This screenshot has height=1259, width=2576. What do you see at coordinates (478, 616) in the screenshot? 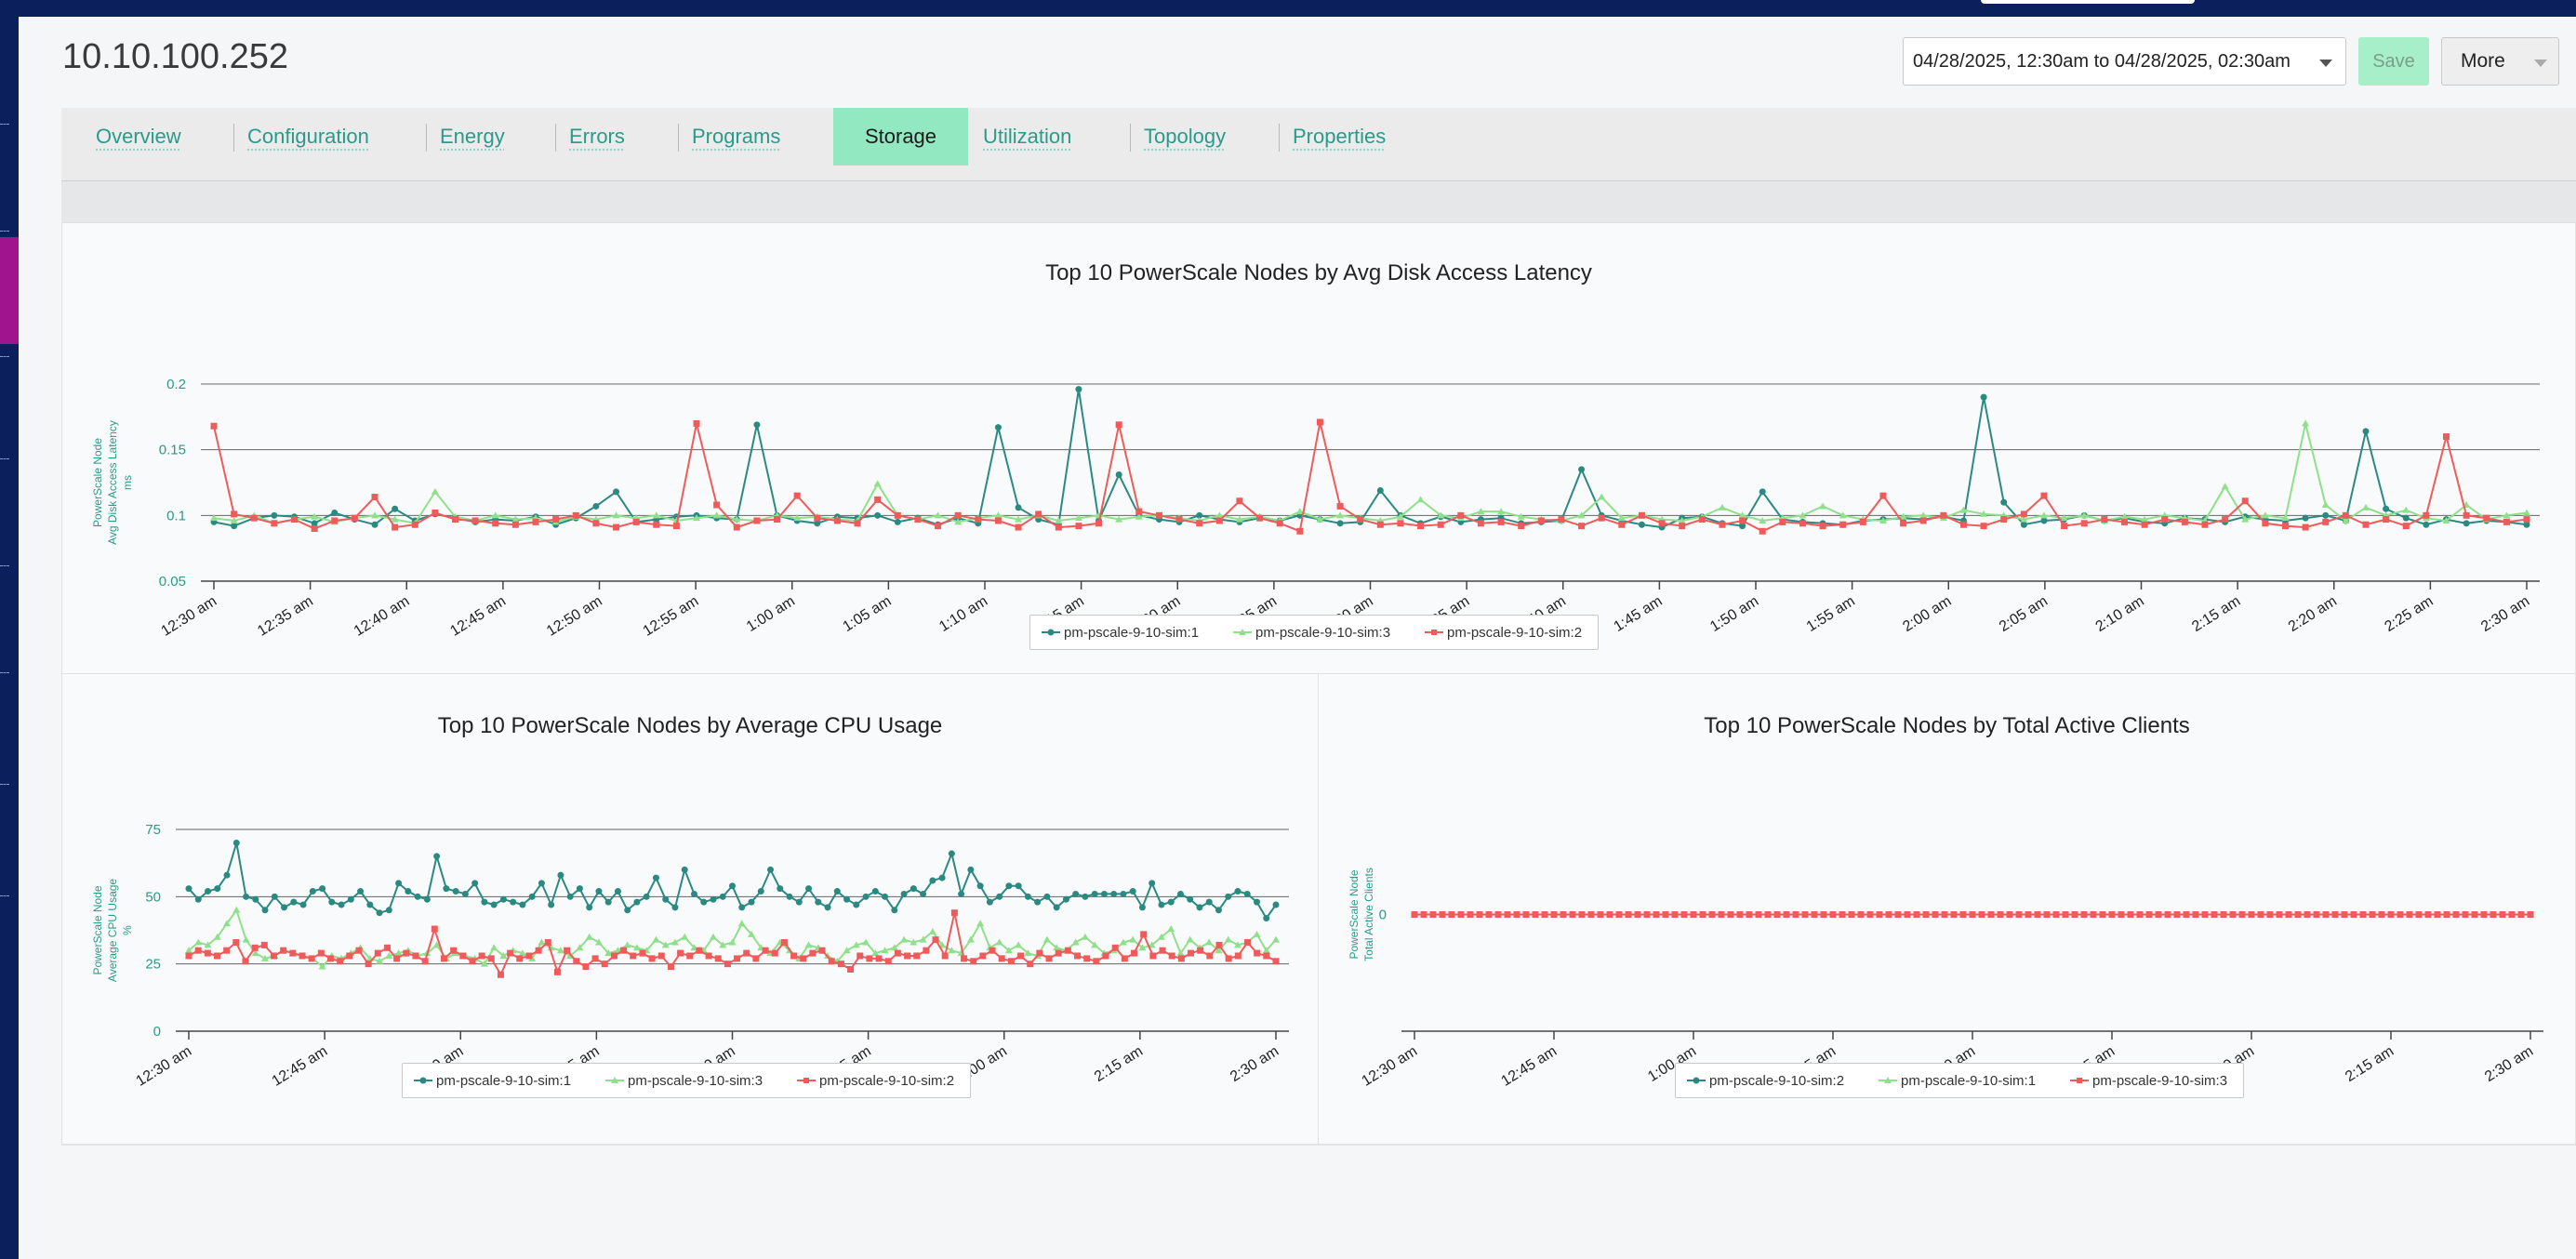
I see `x-tick-label: 12:45 am` at bounding box center [478, 616].